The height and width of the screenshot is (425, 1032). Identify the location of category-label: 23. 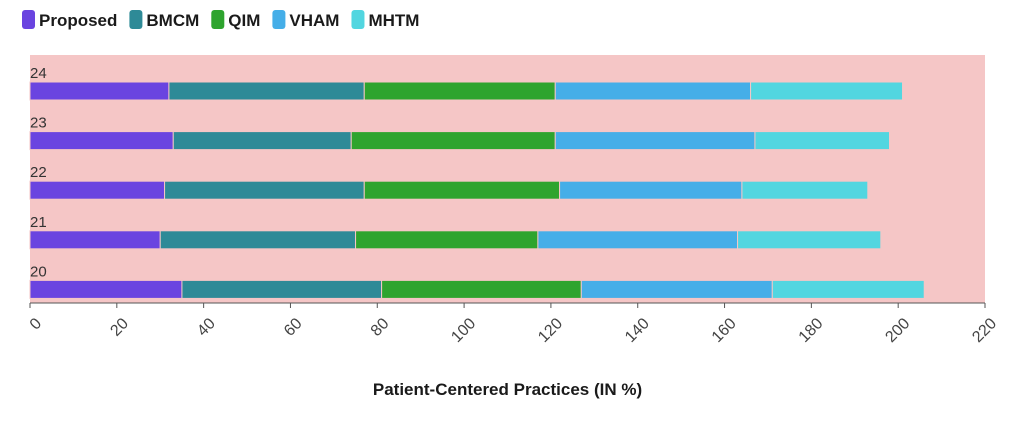
(38, 123).